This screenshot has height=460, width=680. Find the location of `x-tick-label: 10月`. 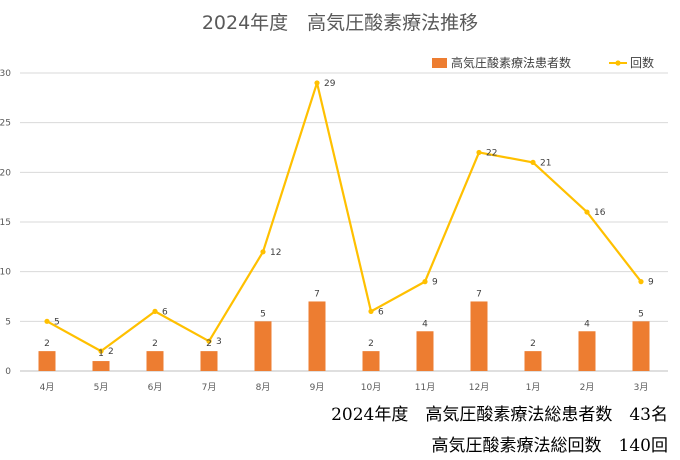

x-tick-label: 10月 is located at coordinates (371, 387).